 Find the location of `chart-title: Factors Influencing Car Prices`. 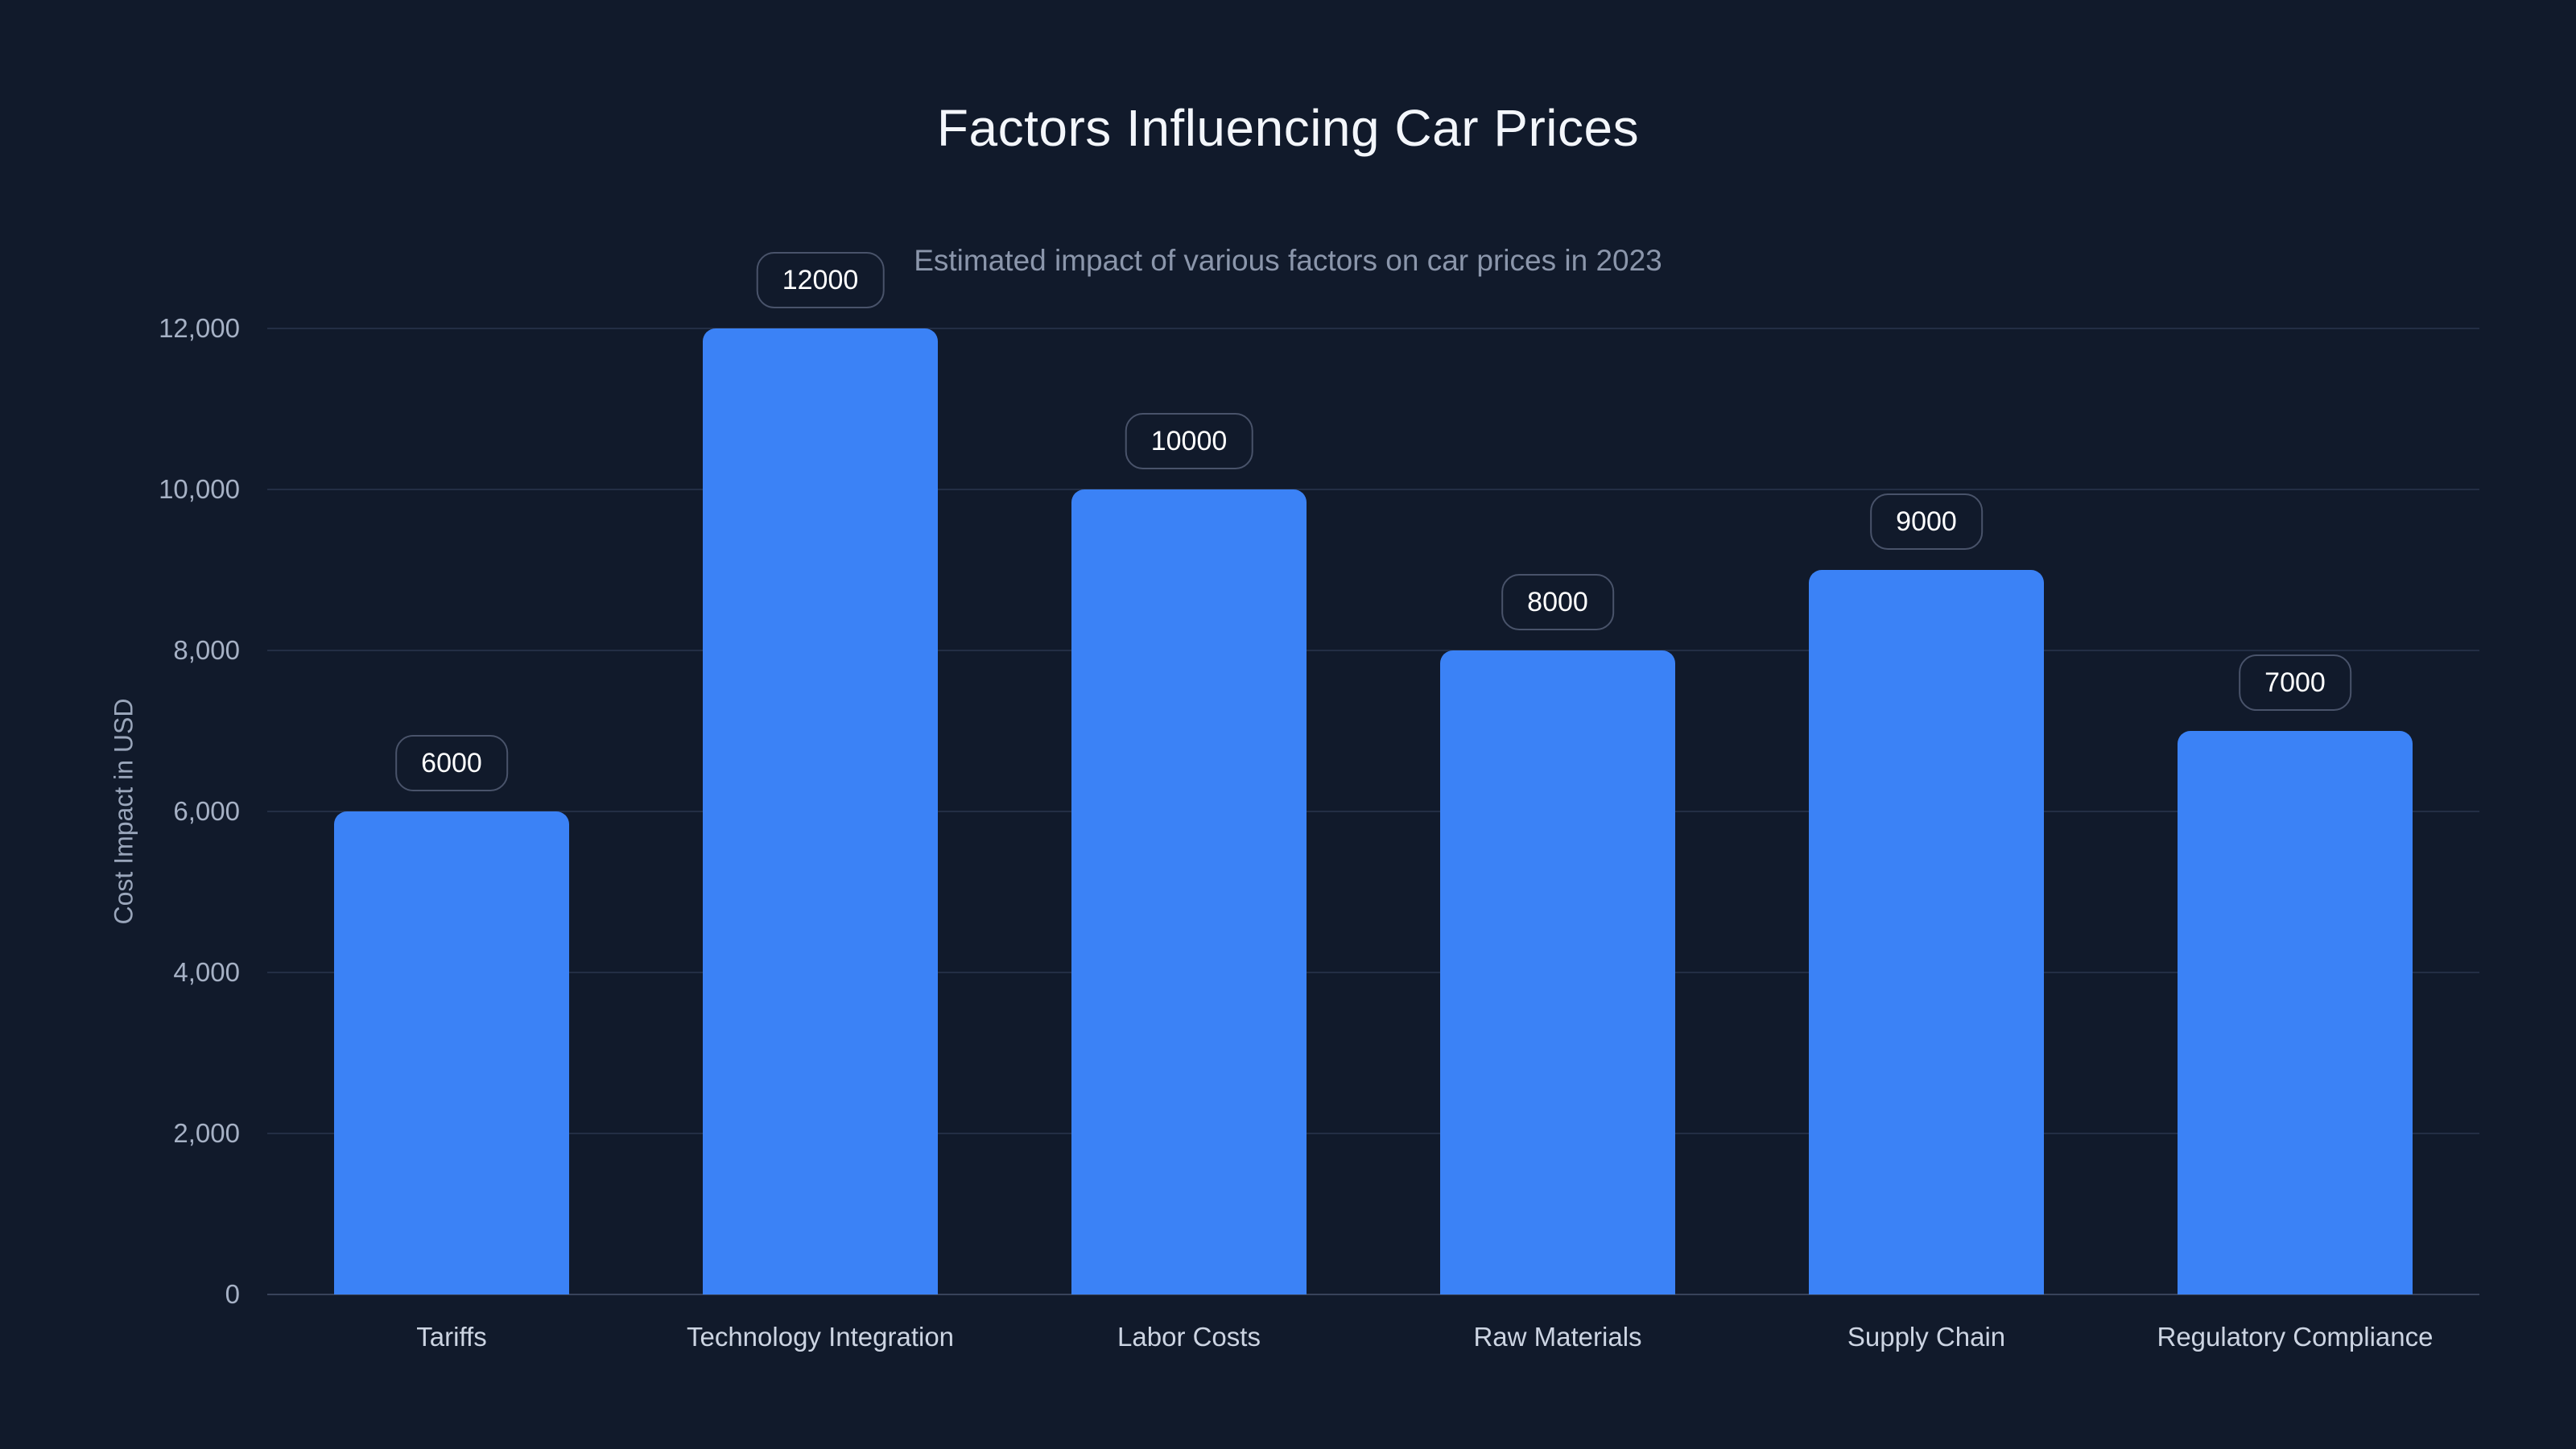

chart-title: Factors Influencing Car Prices is located at coordinates (1288, 128).